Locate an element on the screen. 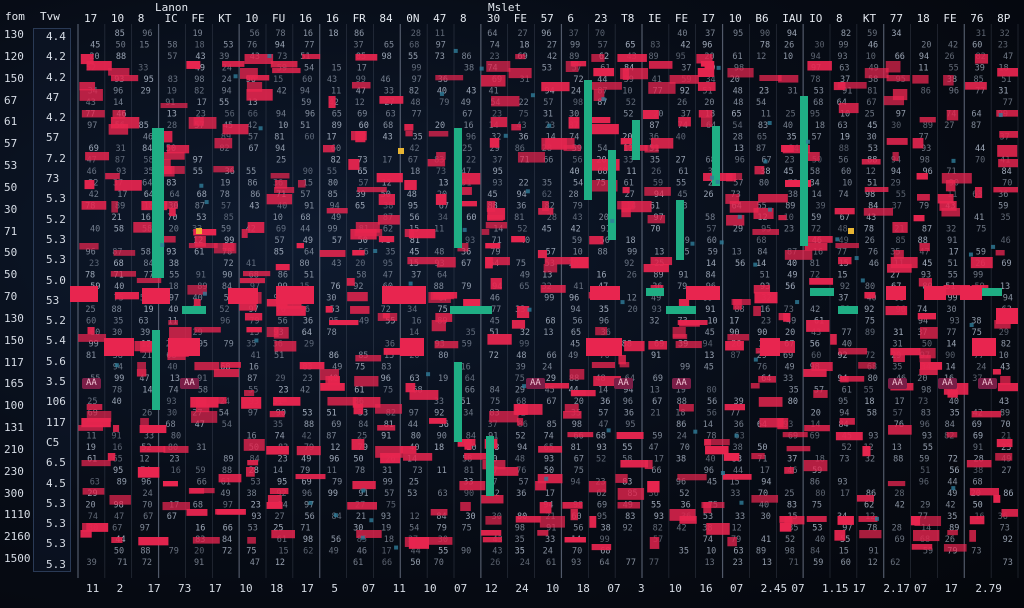 The image size is (1024, 608). grid-digit: 21 is located at coordinates (1006, 437).